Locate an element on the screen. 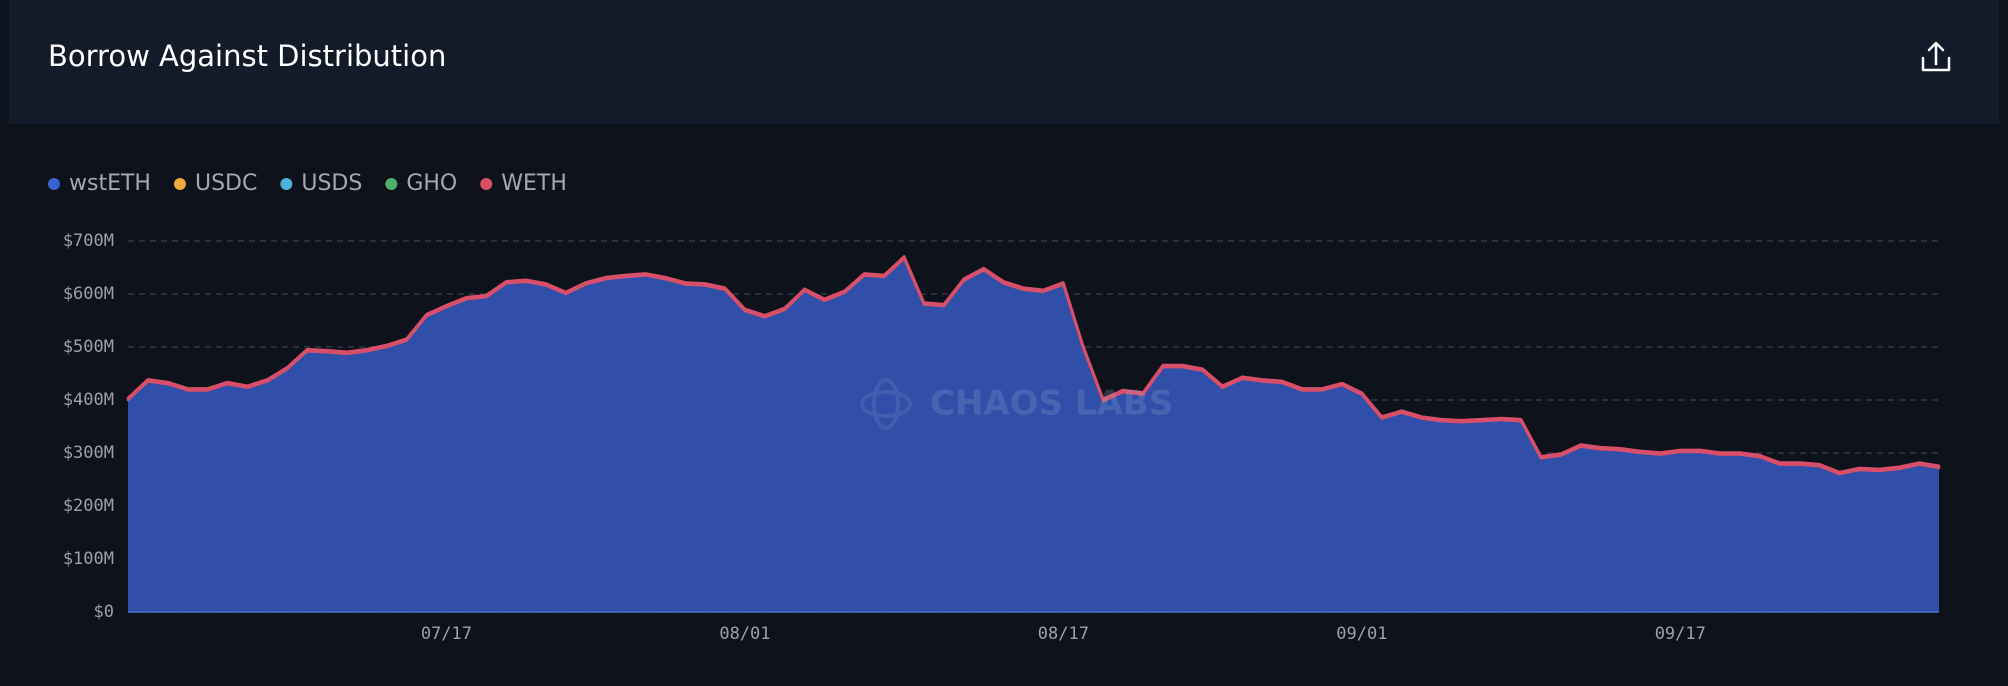  y-tick-label: $400M is located at coordinates (88, 400).